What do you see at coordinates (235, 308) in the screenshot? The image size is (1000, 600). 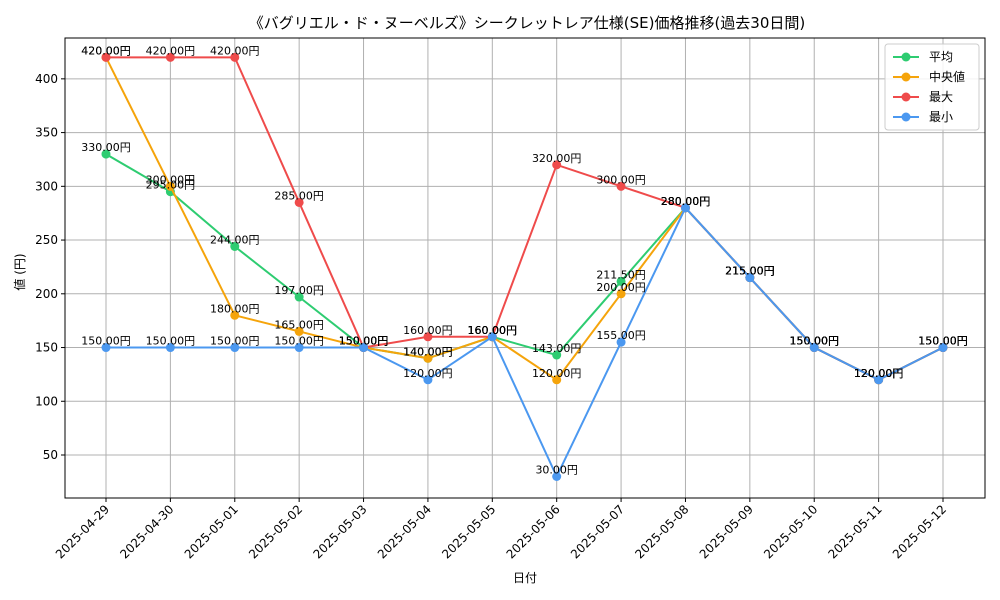 I see `data-label: 180.00円` at bounding box center [235, 308].